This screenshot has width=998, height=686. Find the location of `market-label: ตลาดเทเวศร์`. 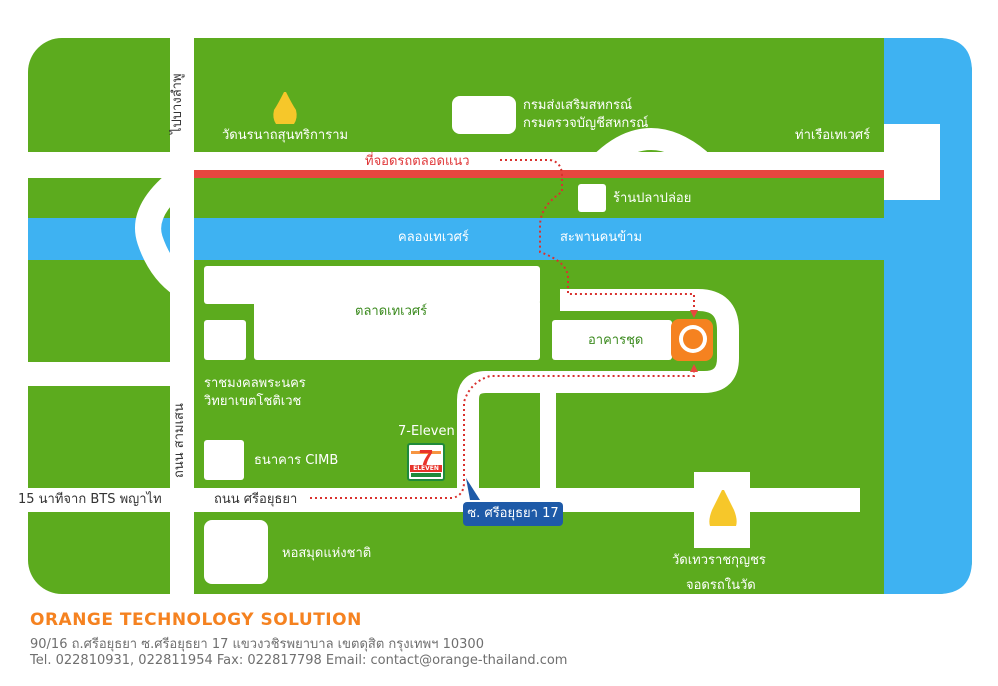

market-label: ตลาดเทเวศร์ is located at coordinates (391, 311).